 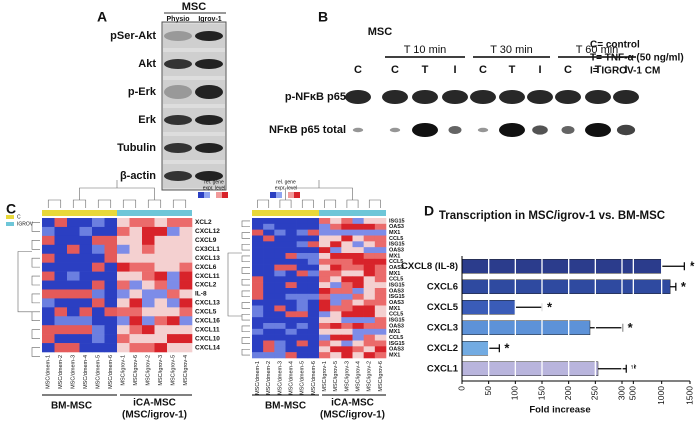 I want to click on bar, so click(x=530, y=368).